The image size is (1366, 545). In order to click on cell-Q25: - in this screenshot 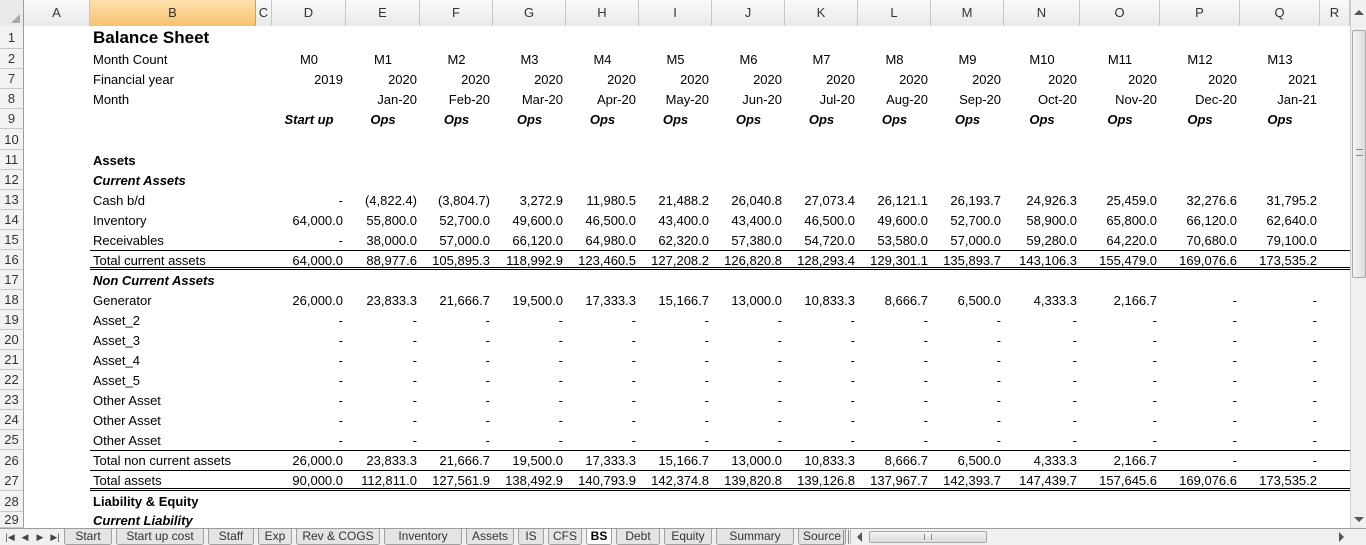, I will do `click(1314, 440)`.